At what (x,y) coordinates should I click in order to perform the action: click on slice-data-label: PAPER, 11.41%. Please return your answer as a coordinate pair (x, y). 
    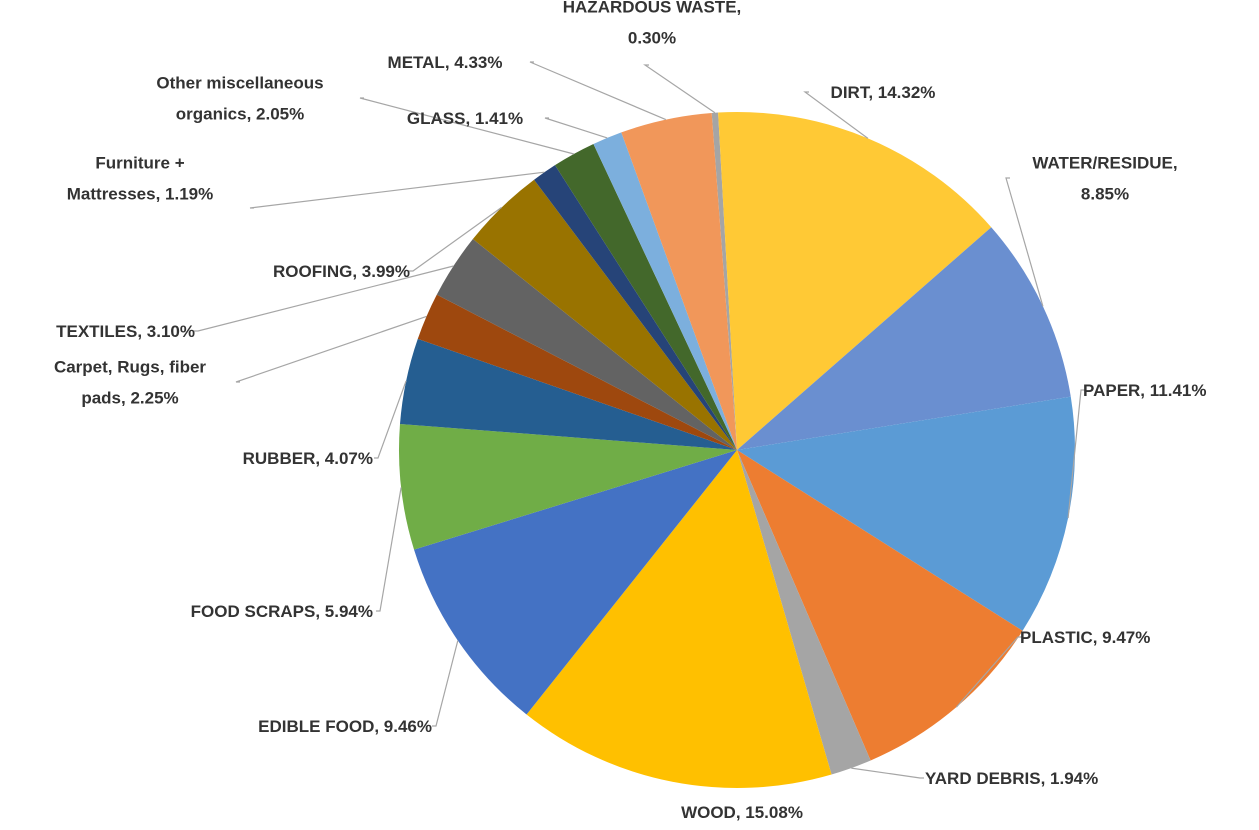
    Looking at the image, I should click on (1144, 390).